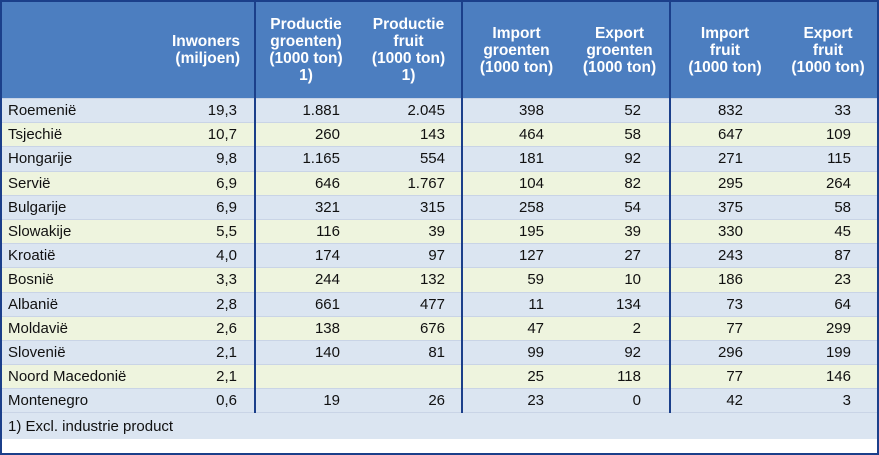 The width and height of the screenshot is (879, 455). What do you see at coordinates (620, 134) in the screenshot?
I see `cell-export-vegetables: 58` at bounding box center [620, 134].